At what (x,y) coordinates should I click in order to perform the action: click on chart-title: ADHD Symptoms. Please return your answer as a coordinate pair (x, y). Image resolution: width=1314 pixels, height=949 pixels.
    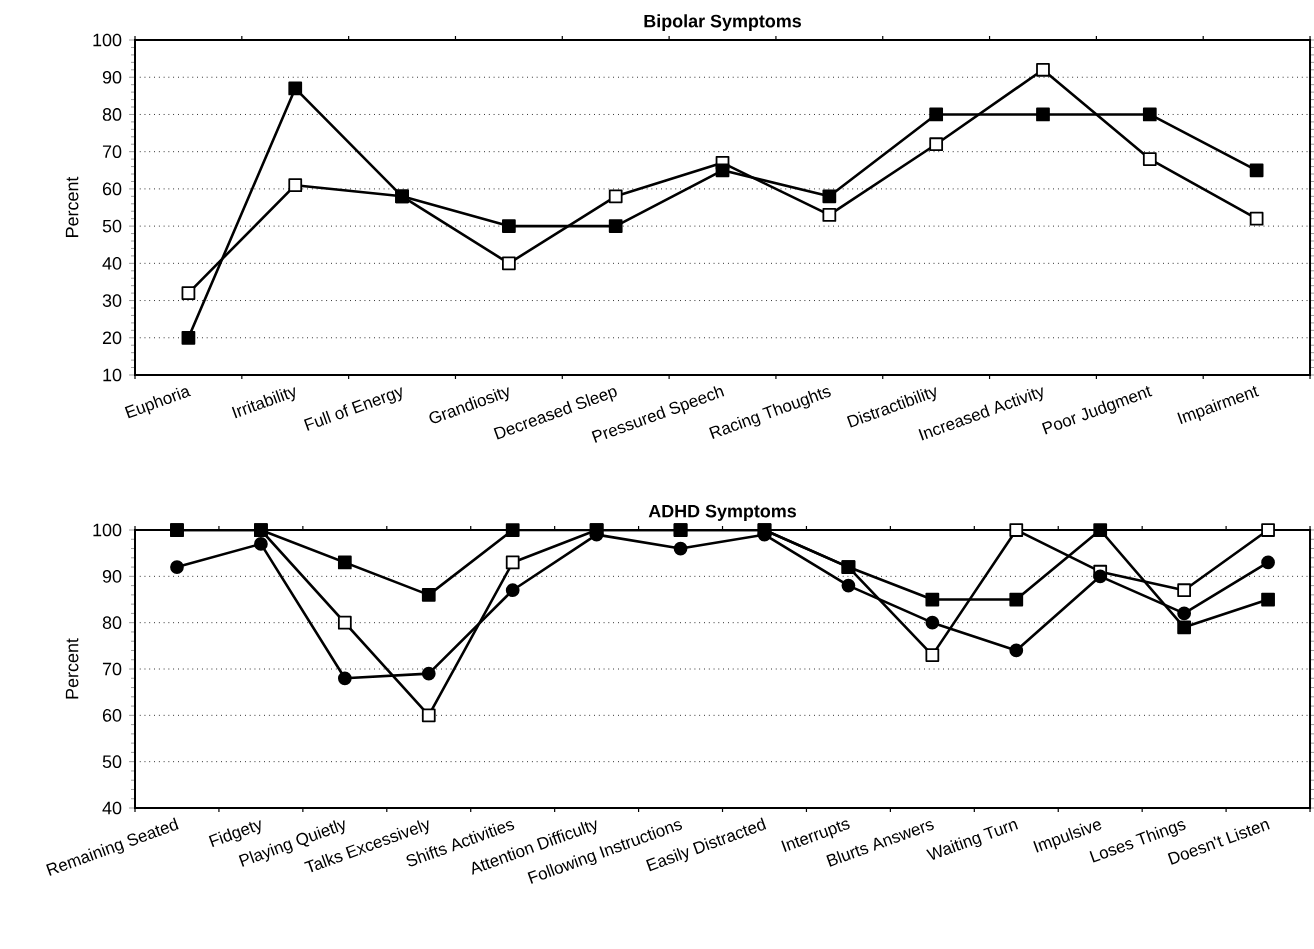
    Looking at the image, I should click on (722, 512).